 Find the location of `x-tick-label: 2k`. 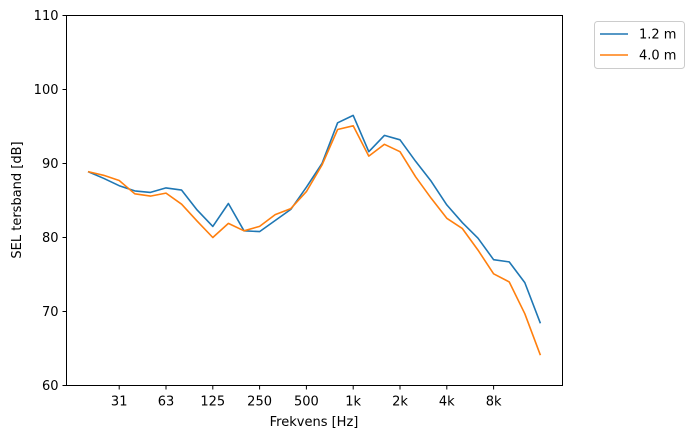

x-tick-label: 2k is located at coordinates (400, 402).